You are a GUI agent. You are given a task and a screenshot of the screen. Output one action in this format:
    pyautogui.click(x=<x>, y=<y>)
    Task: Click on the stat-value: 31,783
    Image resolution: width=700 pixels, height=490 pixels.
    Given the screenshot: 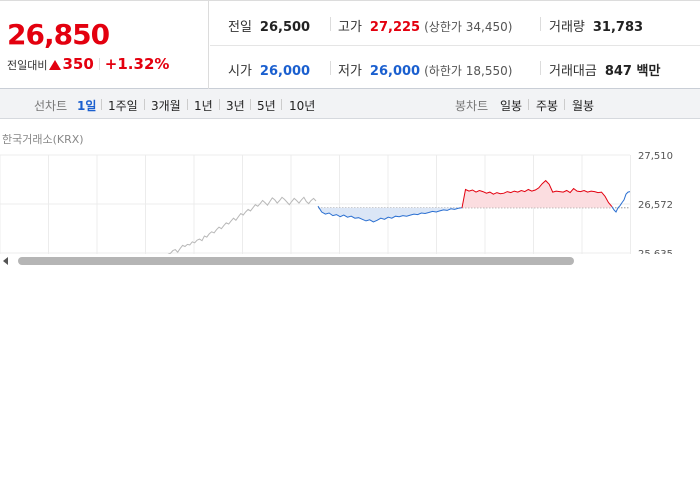 What is the action you would take?
    pyautogui.click(x=618, y=27)
    